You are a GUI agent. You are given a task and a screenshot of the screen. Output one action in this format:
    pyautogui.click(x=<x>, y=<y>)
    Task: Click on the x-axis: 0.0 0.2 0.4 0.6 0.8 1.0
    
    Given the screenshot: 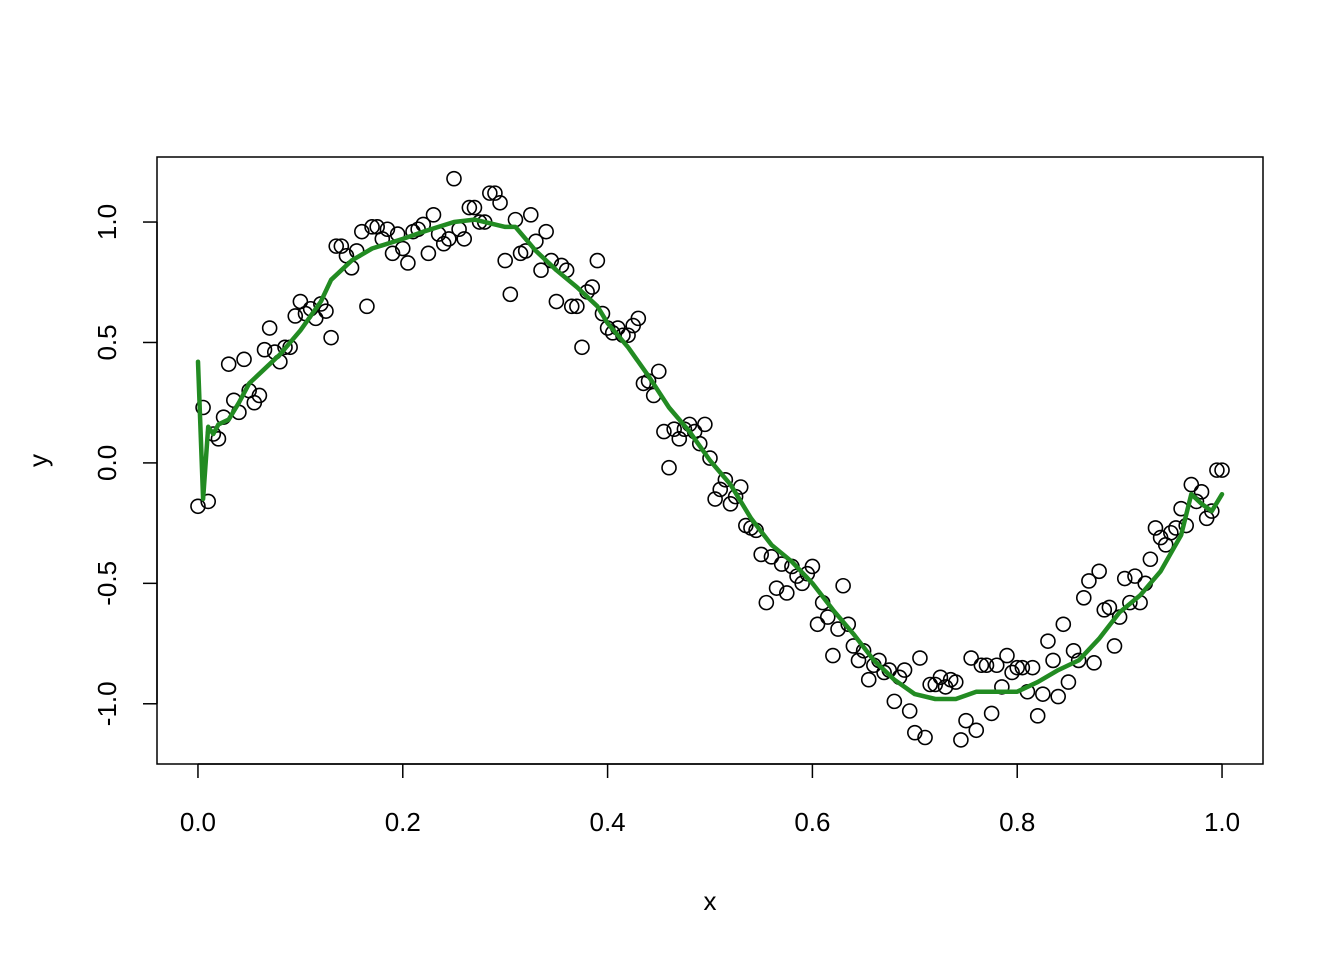 What is the action you would take?
    pyautogui.click(x=710, y=800)
    